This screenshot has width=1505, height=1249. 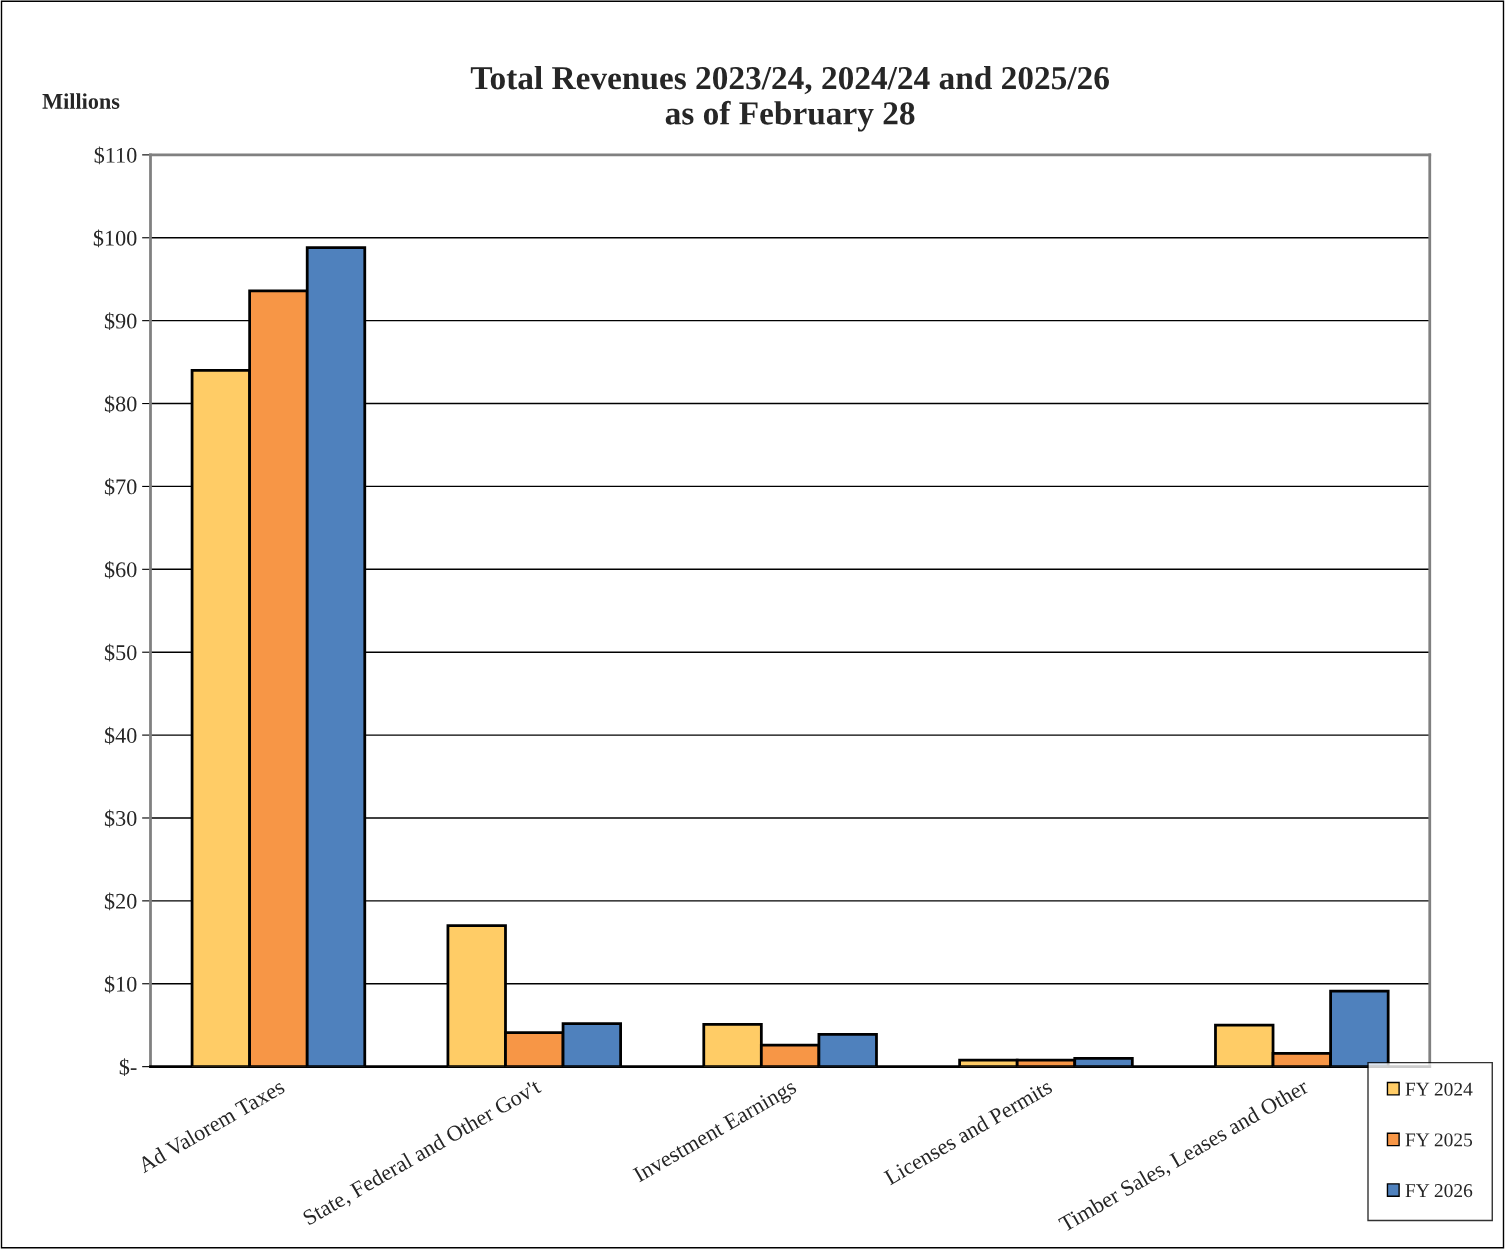 What do you see at coordinates (120, 487) in the screenshot?
I see `y-tick-label: $70` at bounding box center [120, 487].